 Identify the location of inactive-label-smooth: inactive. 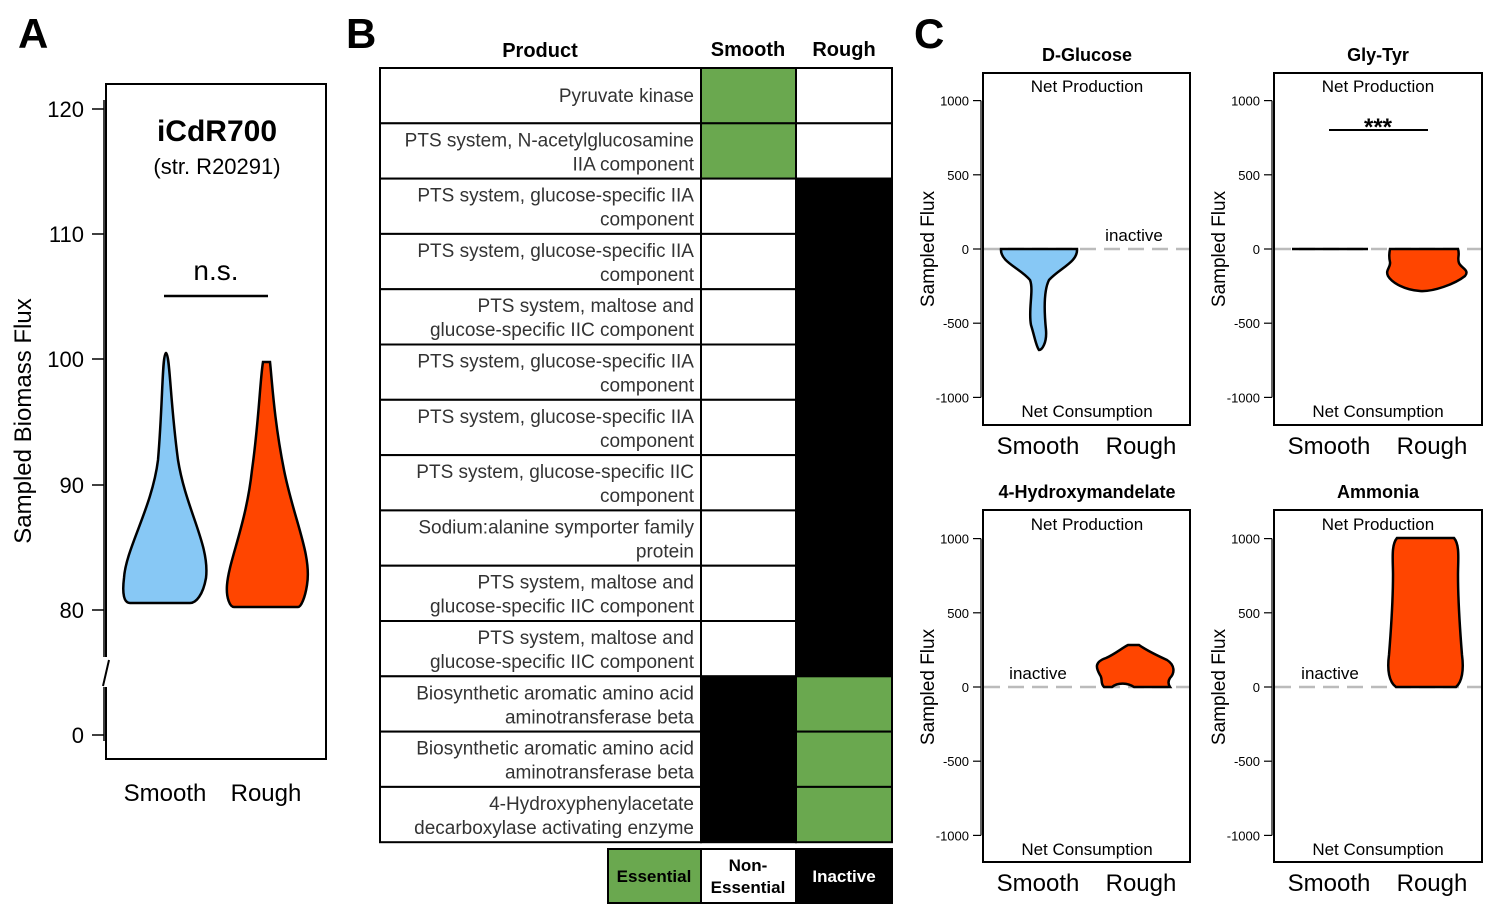
(1330, 673).